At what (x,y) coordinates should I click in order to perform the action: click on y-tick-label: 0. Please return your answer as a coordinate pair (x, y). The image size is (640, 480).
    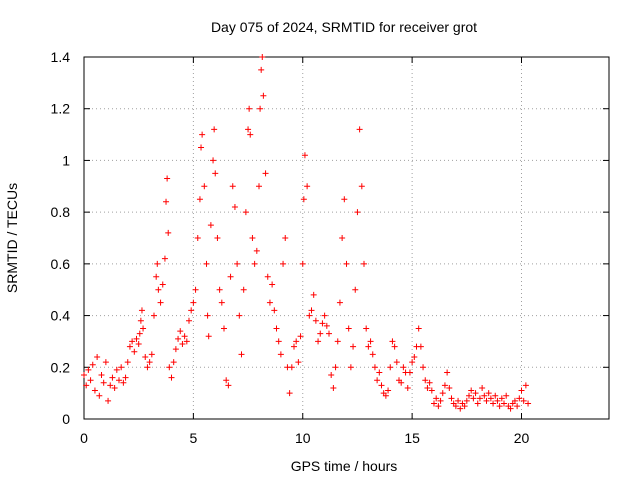
    Looking at the image, I should click on (66, 419).